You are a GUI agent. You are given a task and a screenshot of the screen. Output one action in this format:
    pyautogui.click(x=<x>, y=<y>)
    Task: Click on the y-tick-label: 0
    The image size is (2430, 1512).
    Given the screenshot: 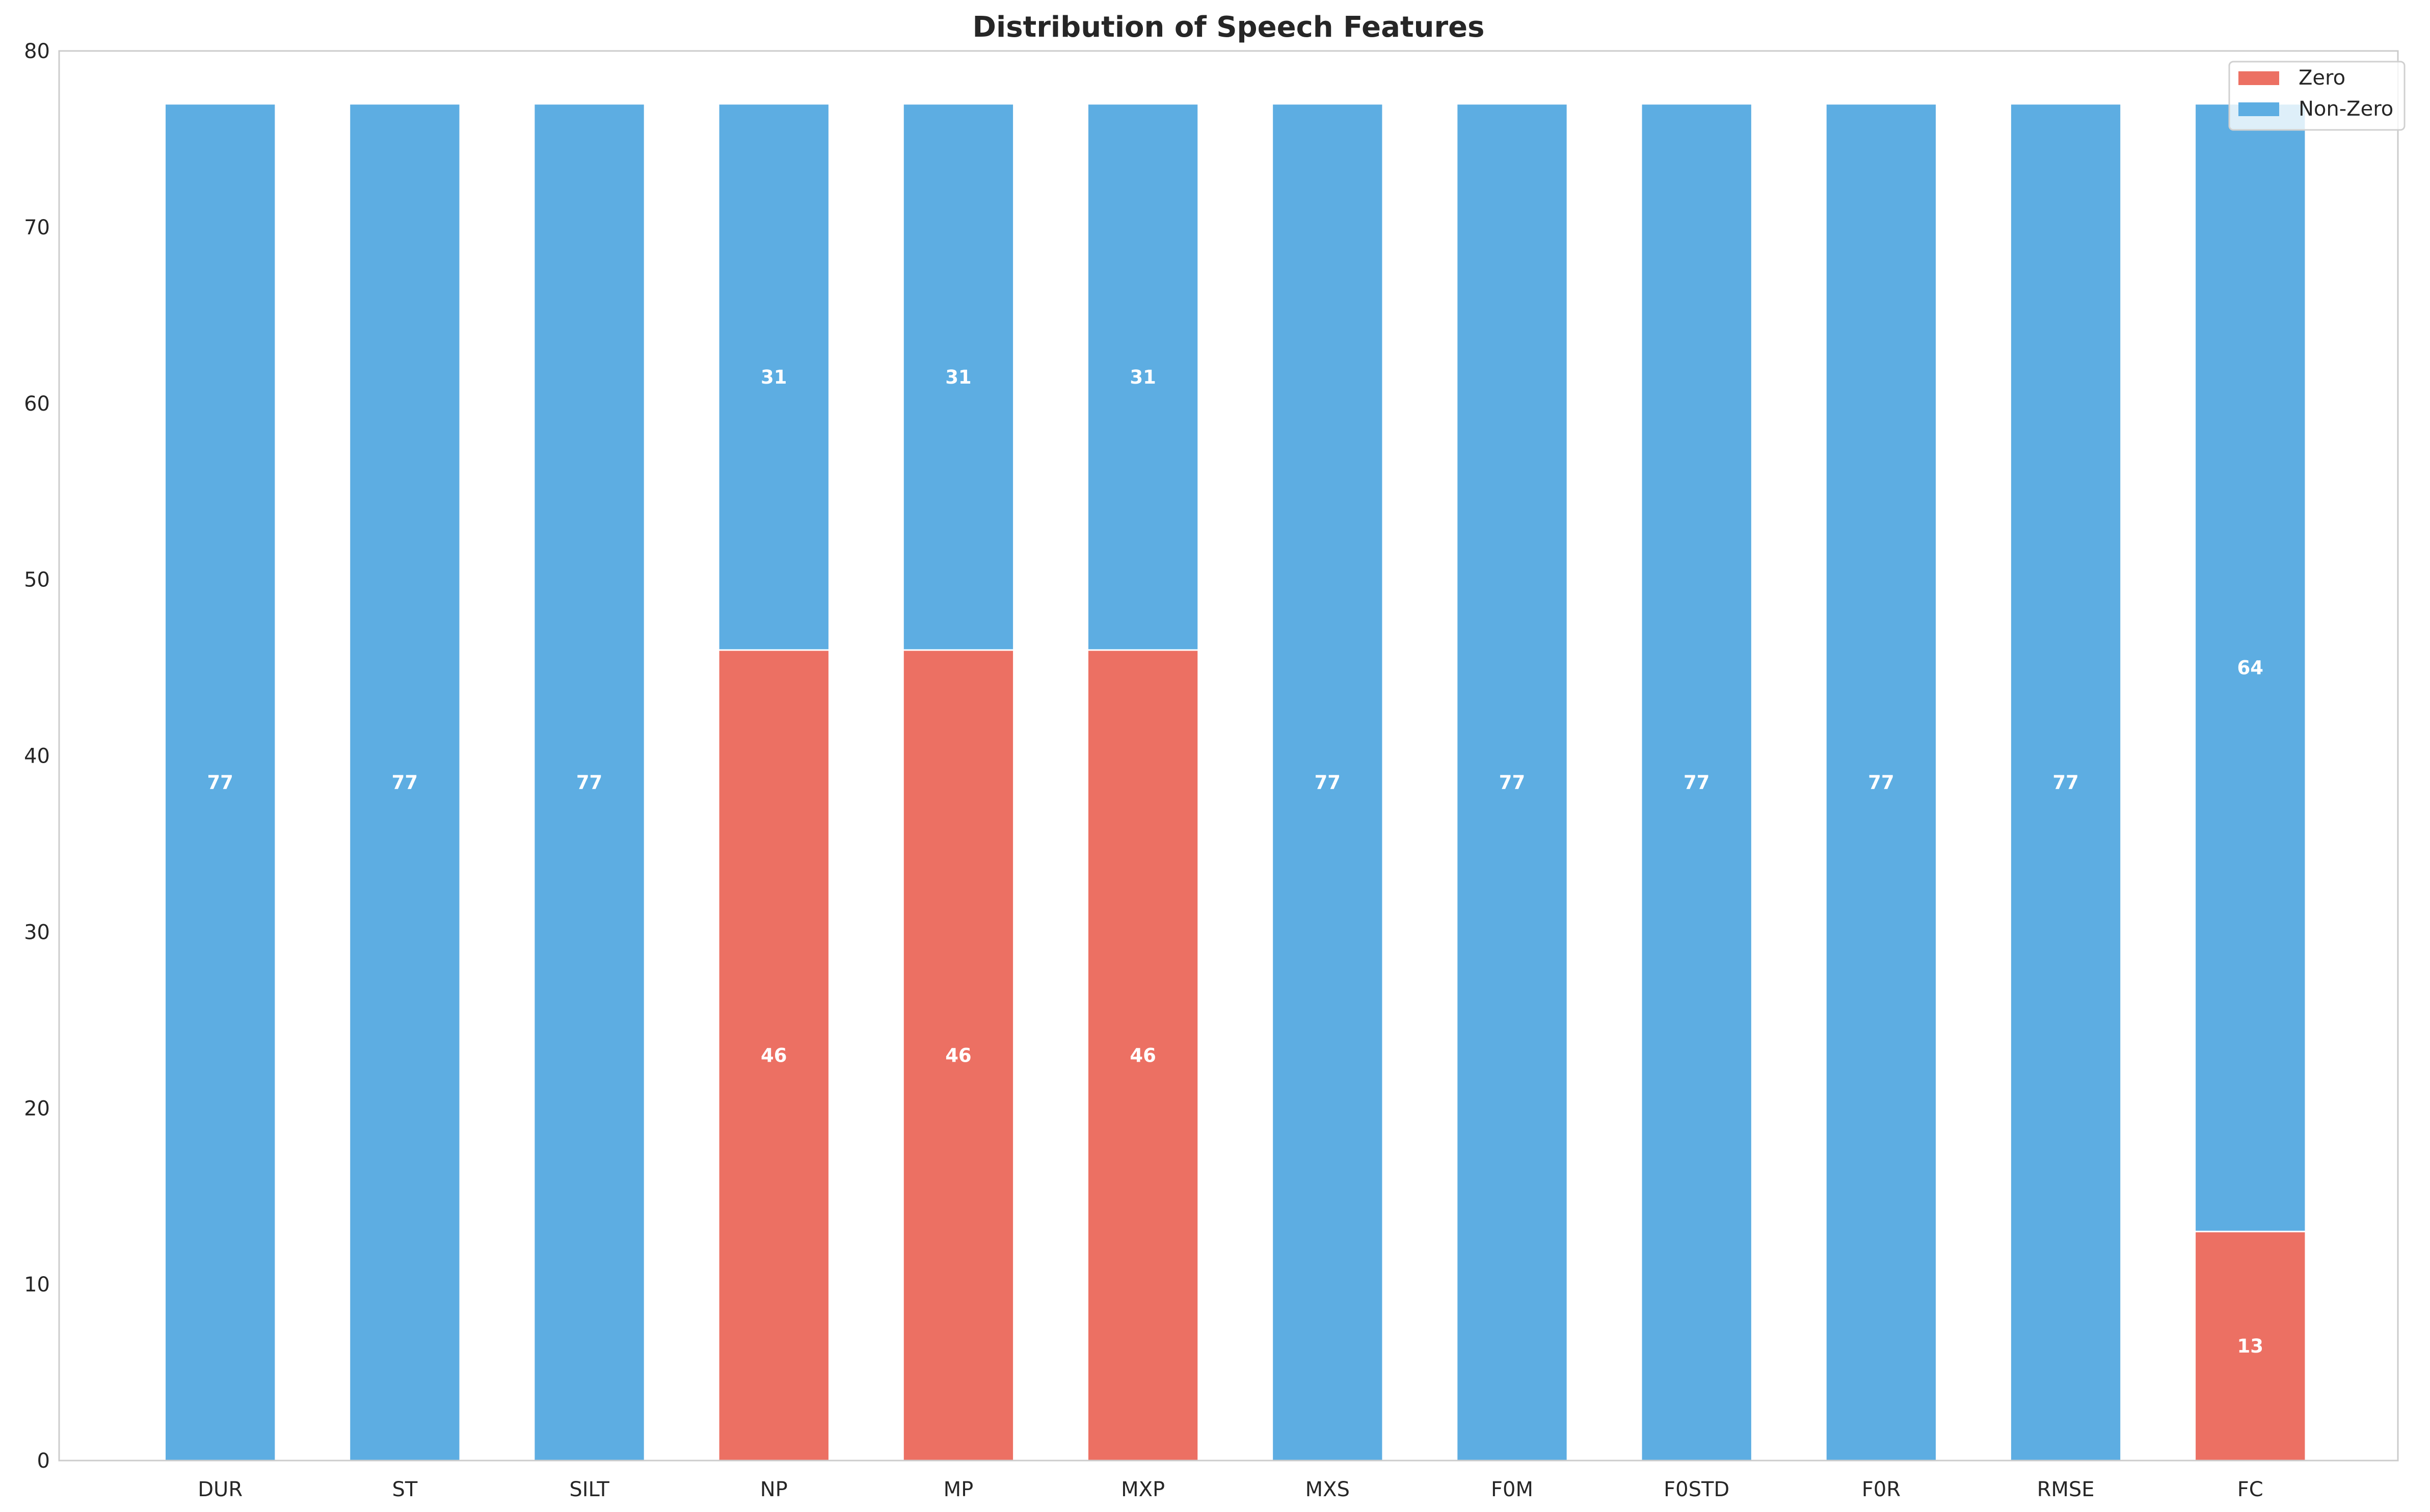 What is the action you would take?
    pyautogui.click(x=43, y=1461)
    